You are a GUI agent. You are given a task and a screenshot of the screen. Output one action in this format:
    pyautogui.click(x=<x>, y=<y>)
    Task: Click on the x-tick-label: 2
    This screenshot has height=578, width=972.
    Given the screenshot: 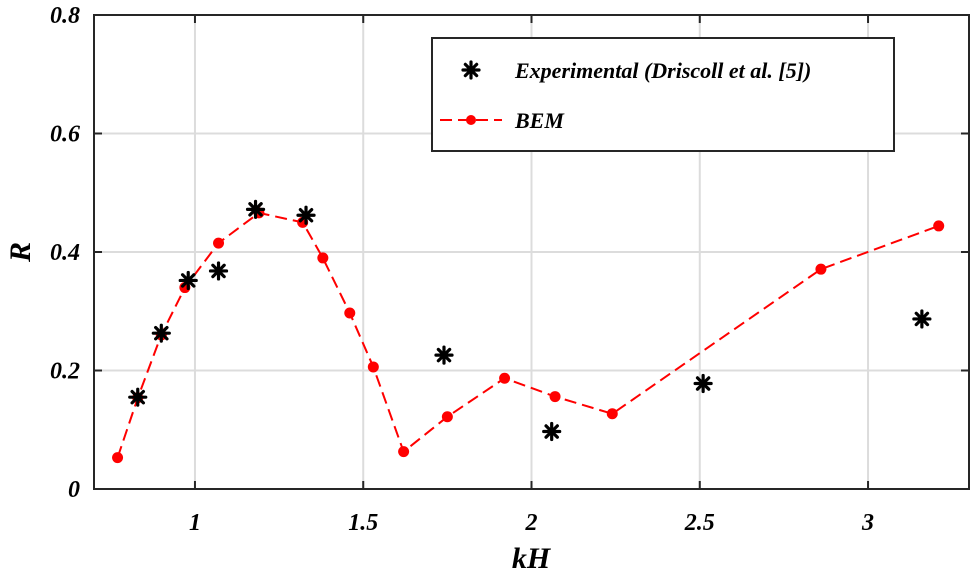 What is the action you would take?
    pyautogui.click(x=531, y=523)
    